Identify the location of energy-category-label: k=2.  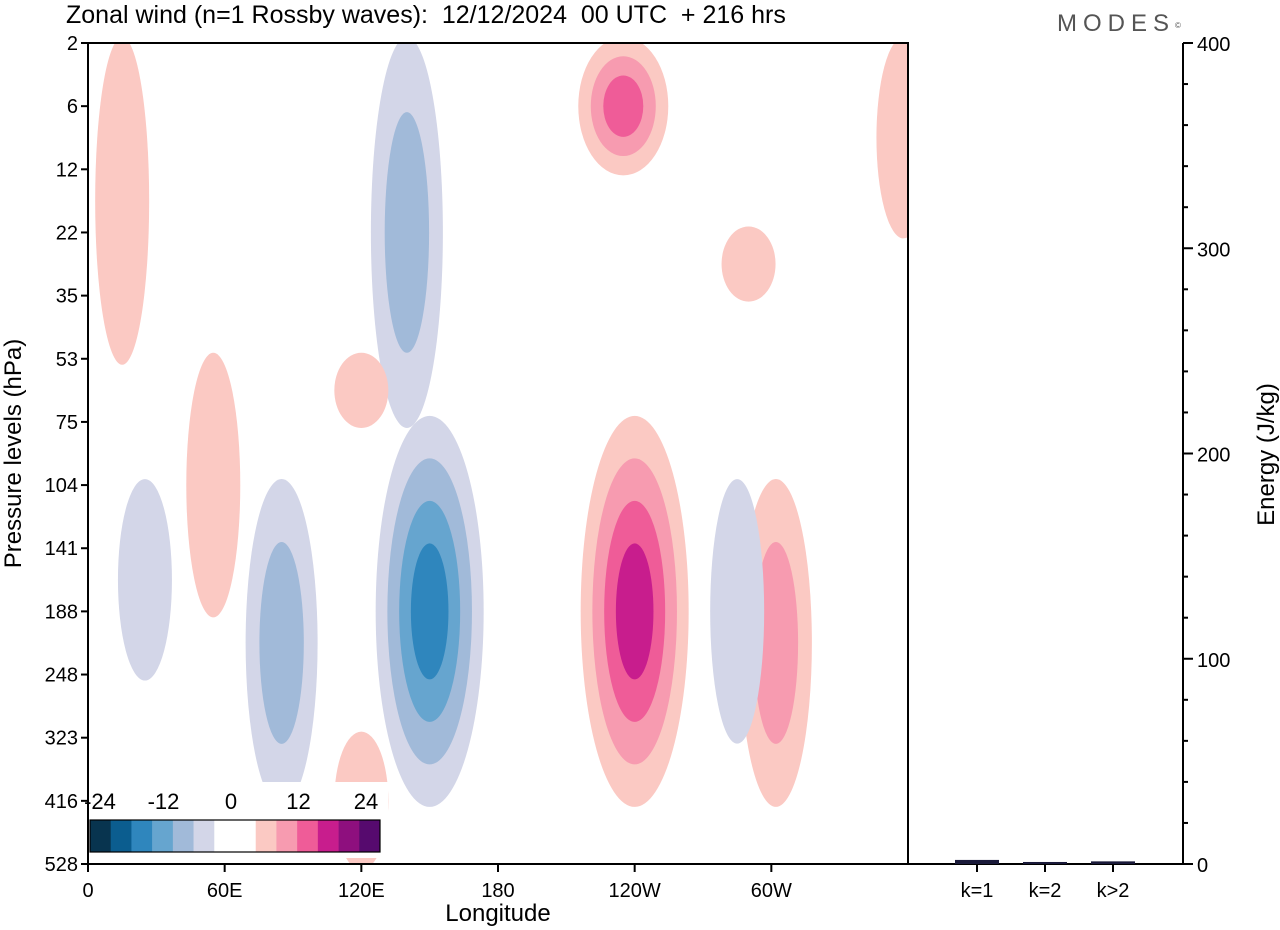
(1045, 891).